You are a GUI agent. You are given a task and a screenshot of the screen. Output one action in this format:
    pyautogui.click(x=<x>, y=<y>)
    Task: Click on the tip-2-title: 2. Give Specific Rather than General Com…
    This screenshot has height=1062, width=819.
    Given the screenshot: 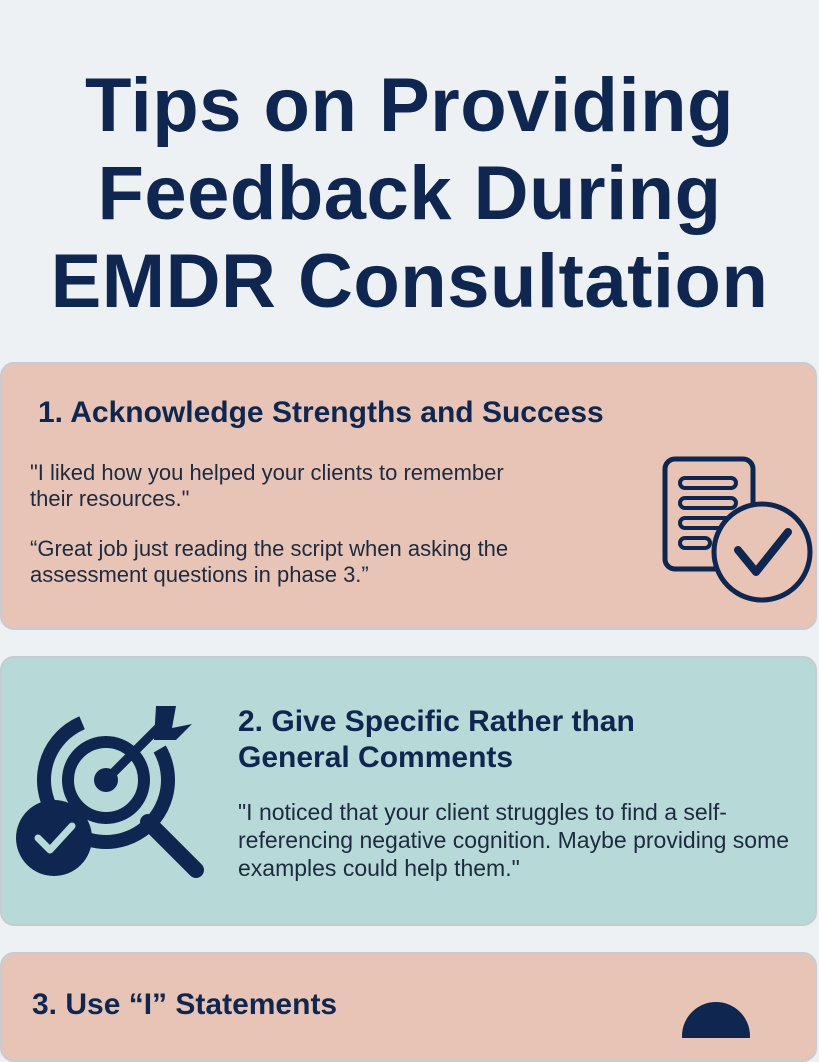 What is the action you would take?
    pyautogui.click(x=436, y=740)
    